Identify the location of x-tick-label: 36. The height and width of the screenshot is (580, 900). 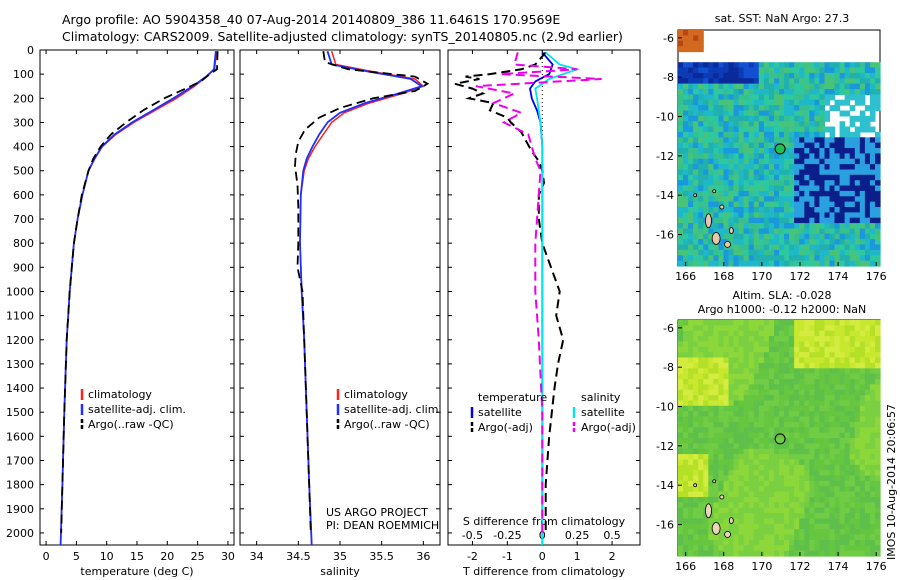
(423, 556).